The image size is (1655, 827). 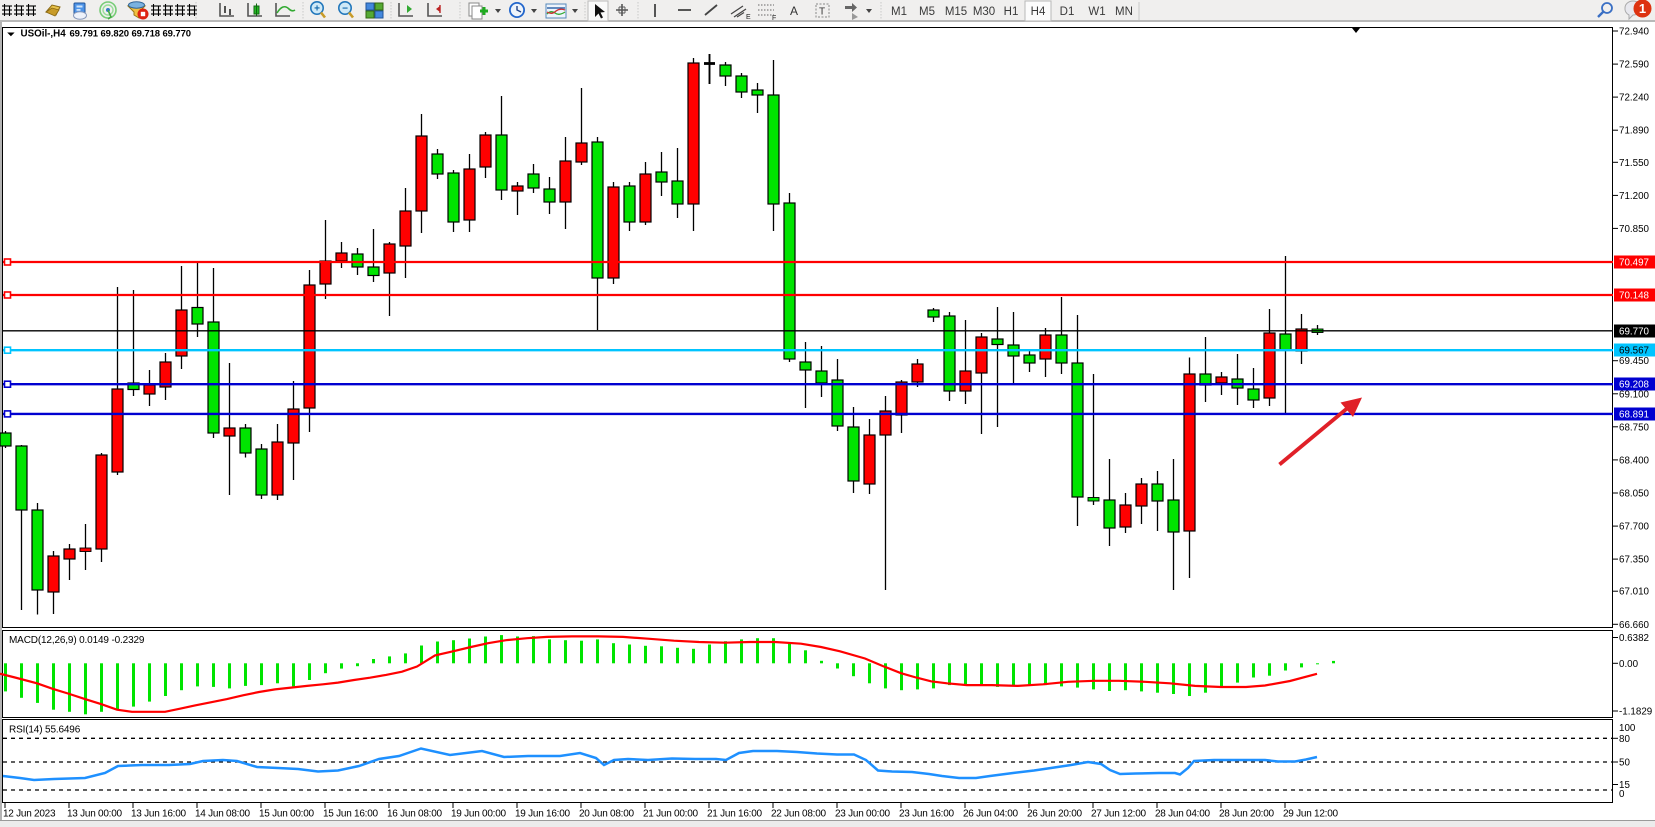 I want to click on svg-text: 100, so click(x=1627, y=728).